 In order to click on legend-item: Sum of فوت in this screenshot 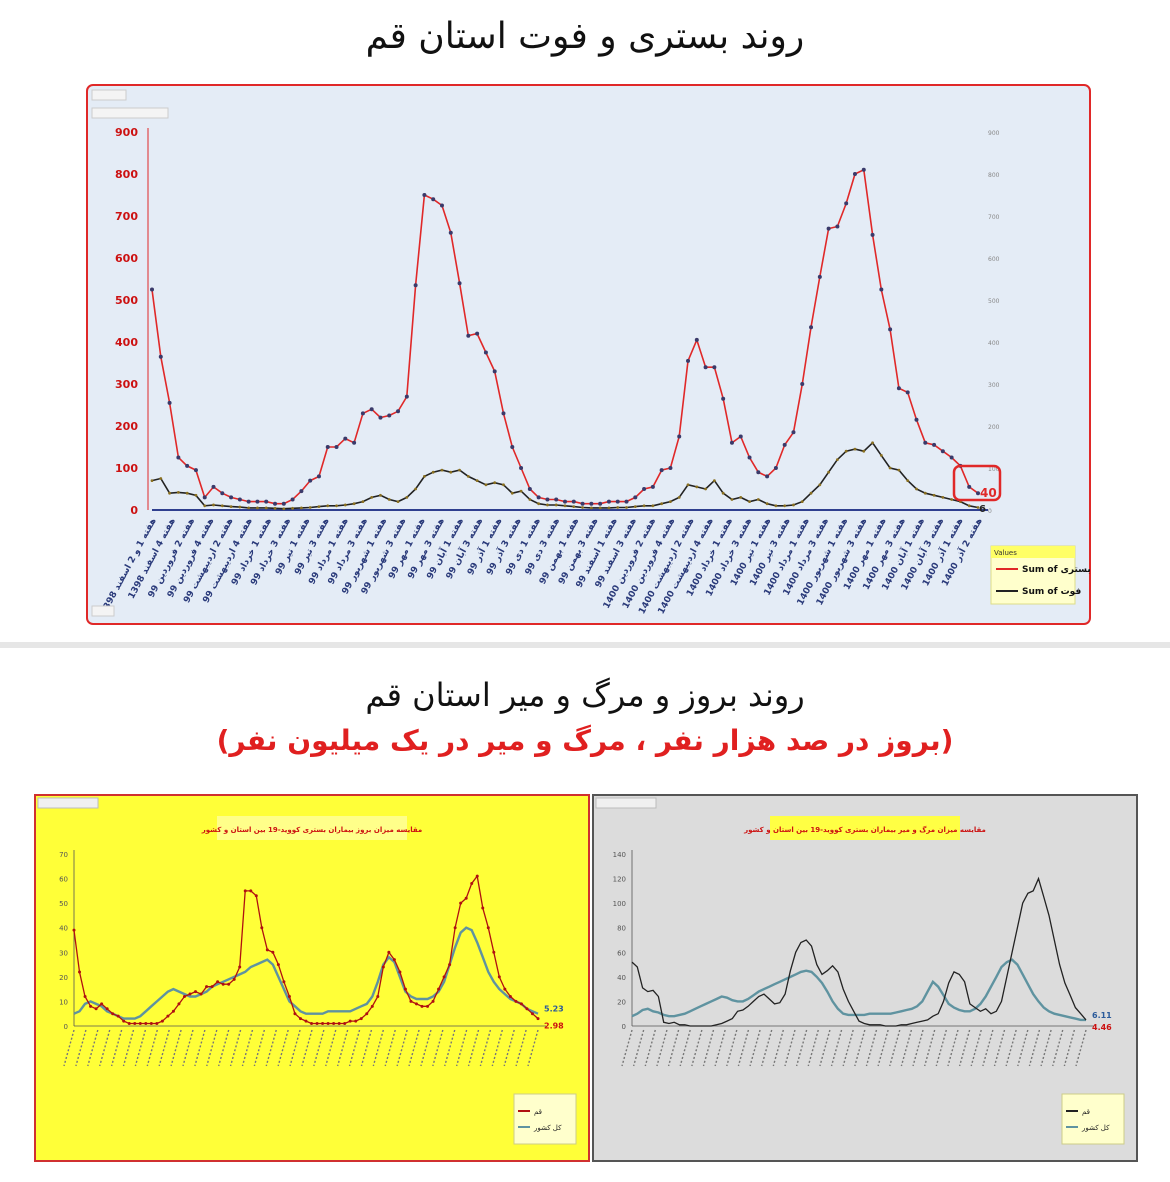, I will do `click(1051, 592)`.